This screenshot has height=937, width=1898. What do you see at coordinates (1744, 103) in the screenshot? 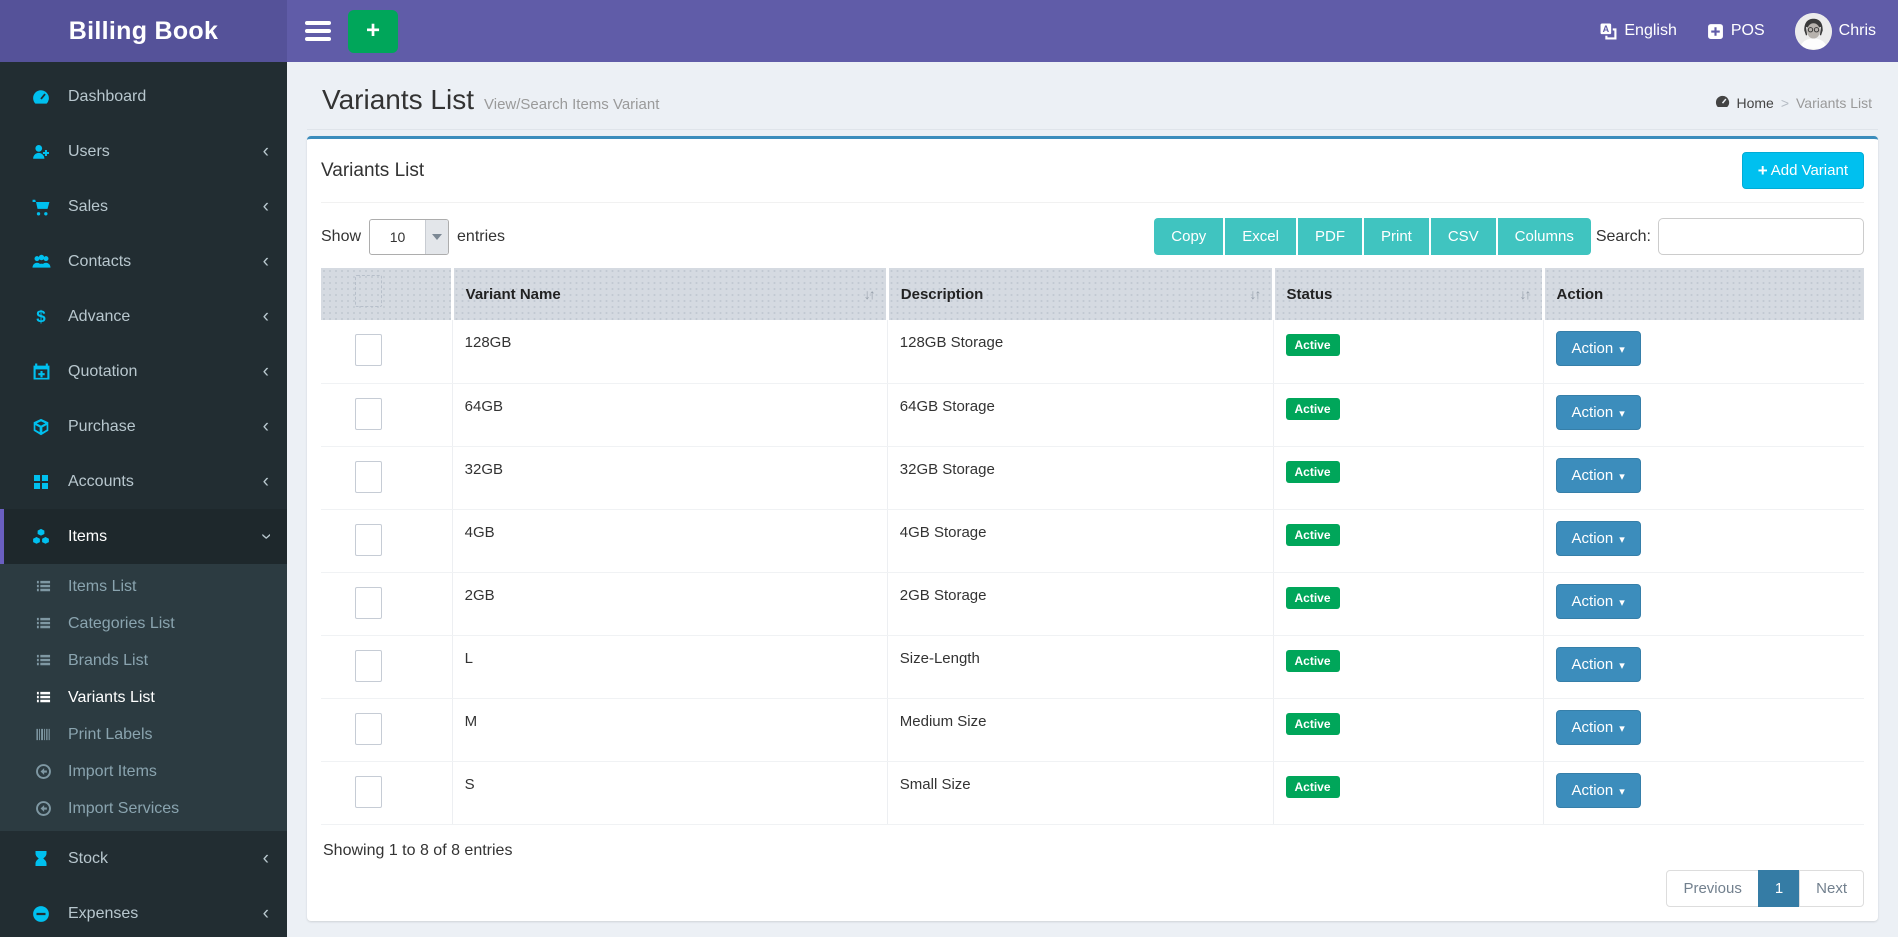
I see `breadcrumb-home: Home` at bounding box center [1744, 103].